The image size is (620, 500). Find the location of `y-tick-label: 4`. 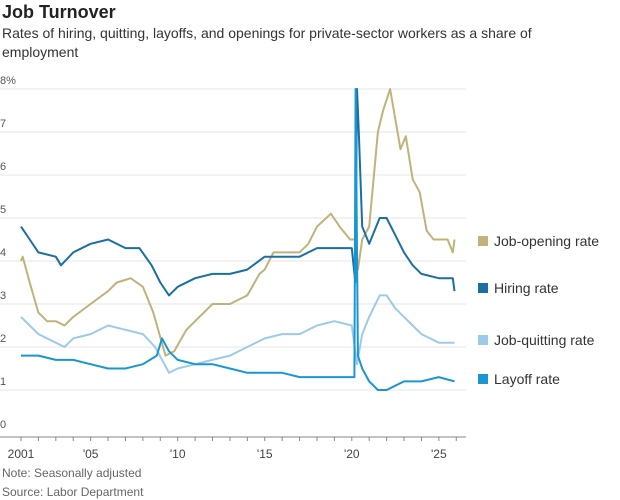

y-tick-label: 4 is located at coordinates (3, 253).